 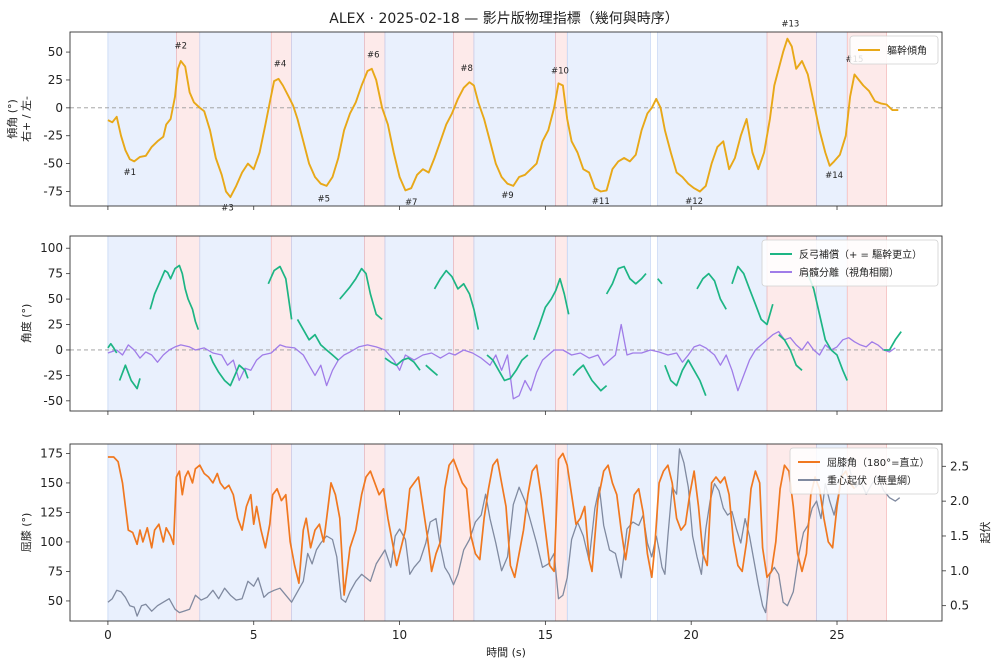 What do you see at coordinates (130, 173) in the screenshot?
I see `event-annotation: #1` at bounding box center [130, 173].